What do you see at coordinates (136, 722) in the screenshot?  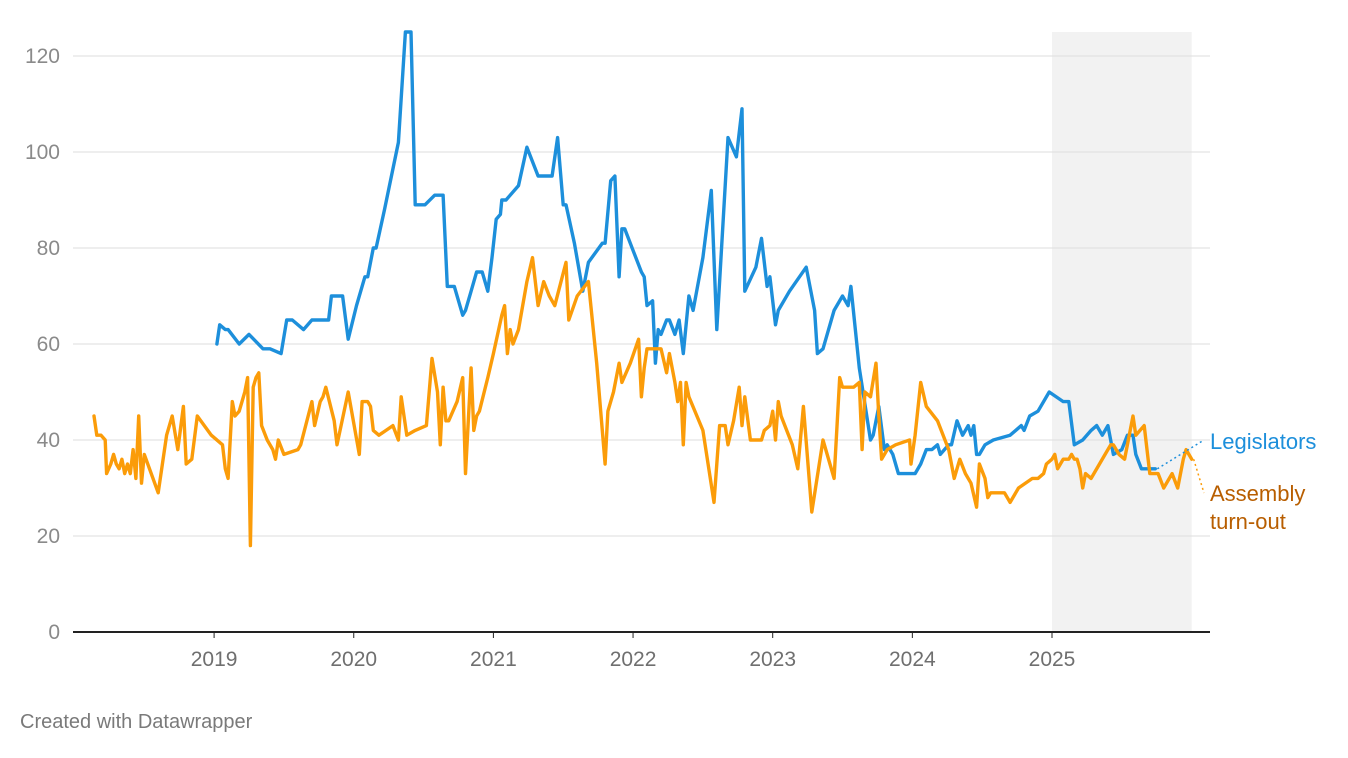 I see `credit-text: Created with Datawrapper` at bounding box center [136, 722].